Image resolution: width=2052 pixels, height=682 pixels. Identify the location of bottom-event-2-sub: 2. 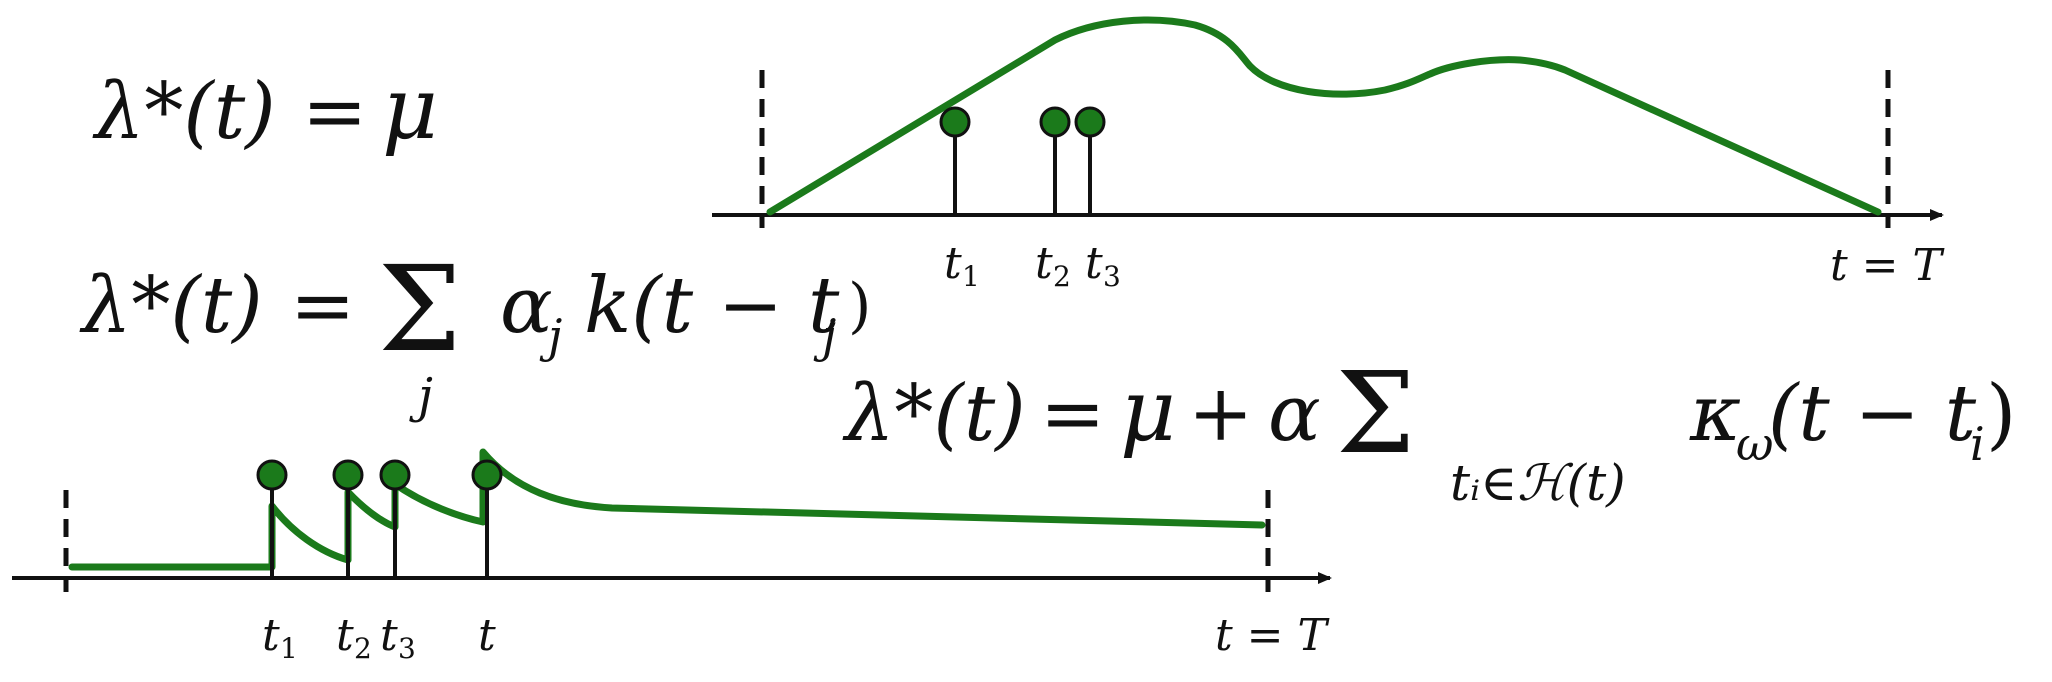
(363, 648).